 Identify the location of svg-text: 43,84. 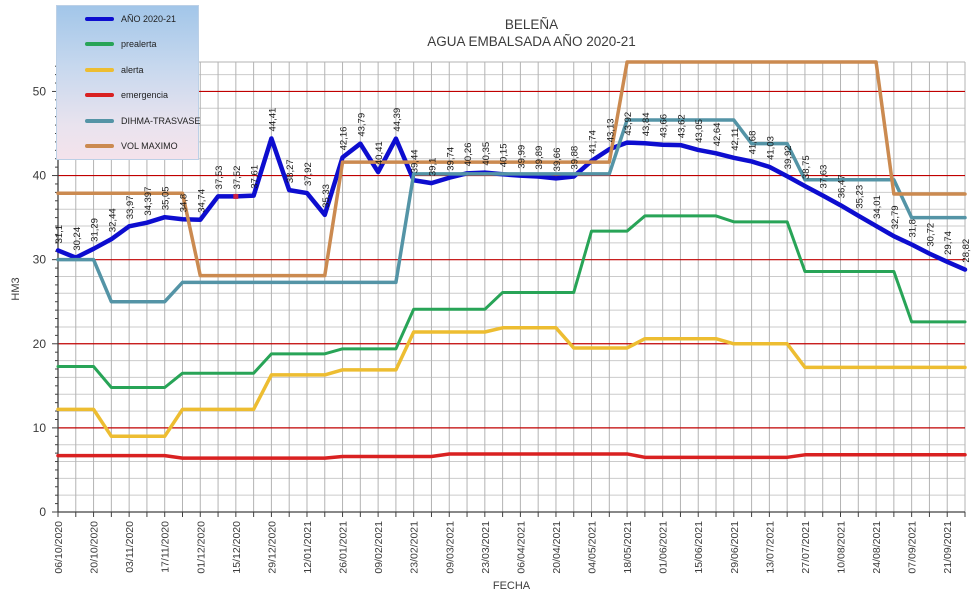
(646, 124).